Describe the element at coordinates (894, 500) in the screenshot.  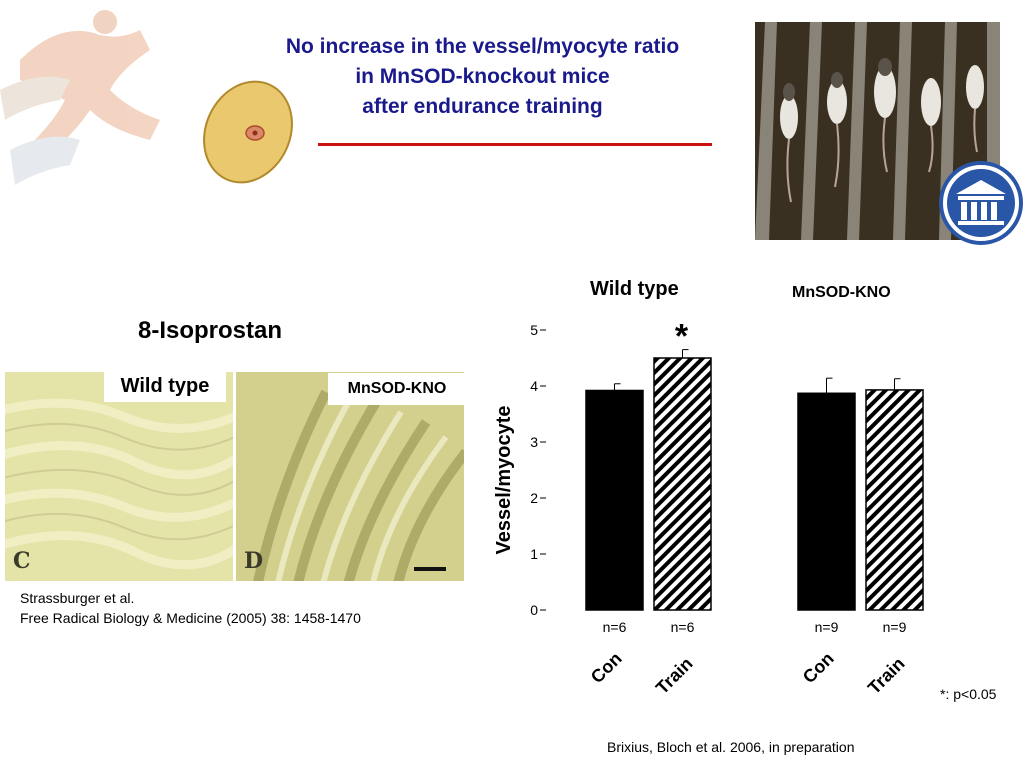
I see `bar-mnsod-kno-train` at that location.